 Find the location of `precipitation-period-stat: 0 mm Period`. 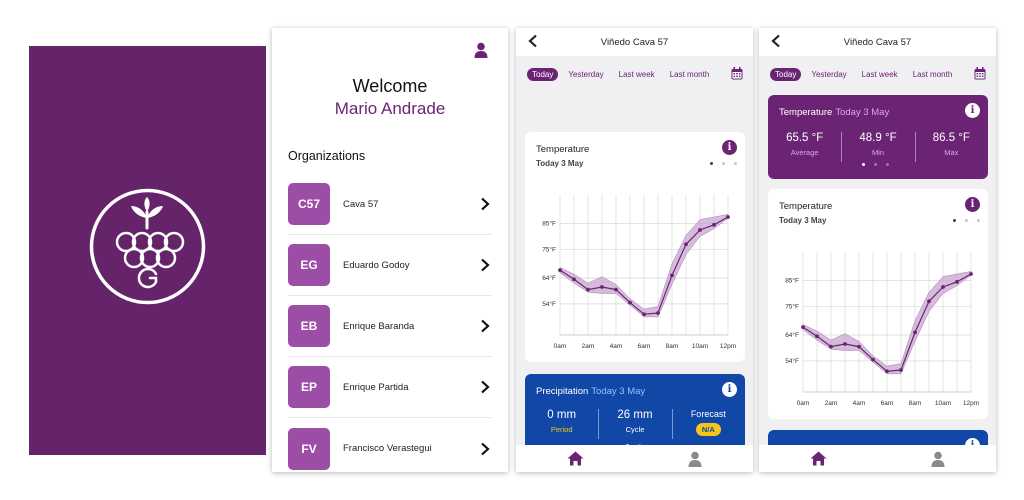

precipitation-period-stat: 0 mm Period is located at coordinates (562, 421).